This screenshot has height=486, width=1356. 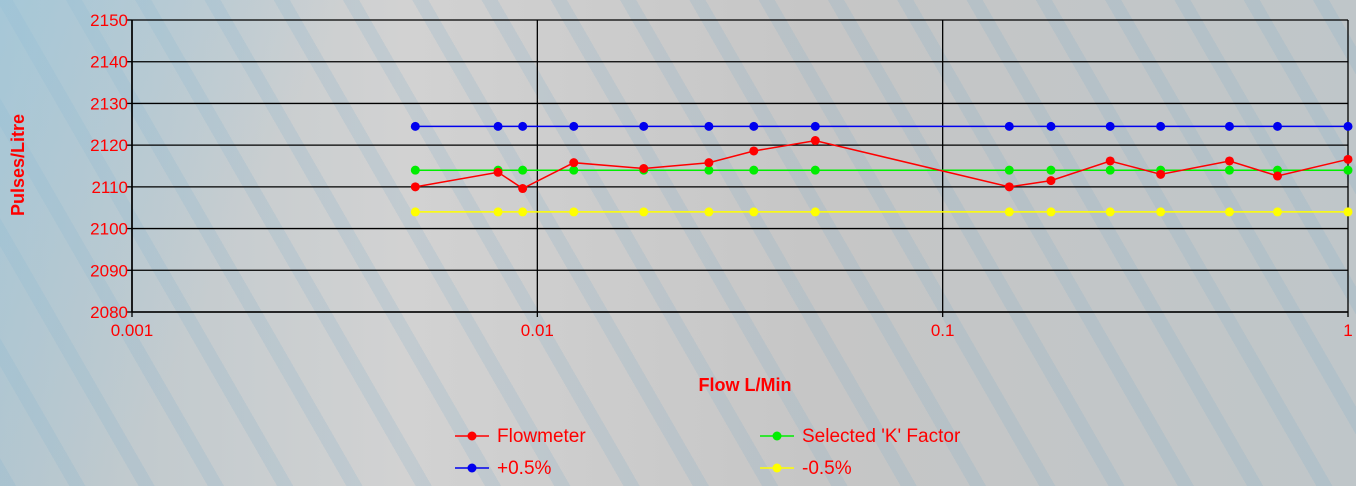 I want to click on series-line, so click(x=882, y=164).